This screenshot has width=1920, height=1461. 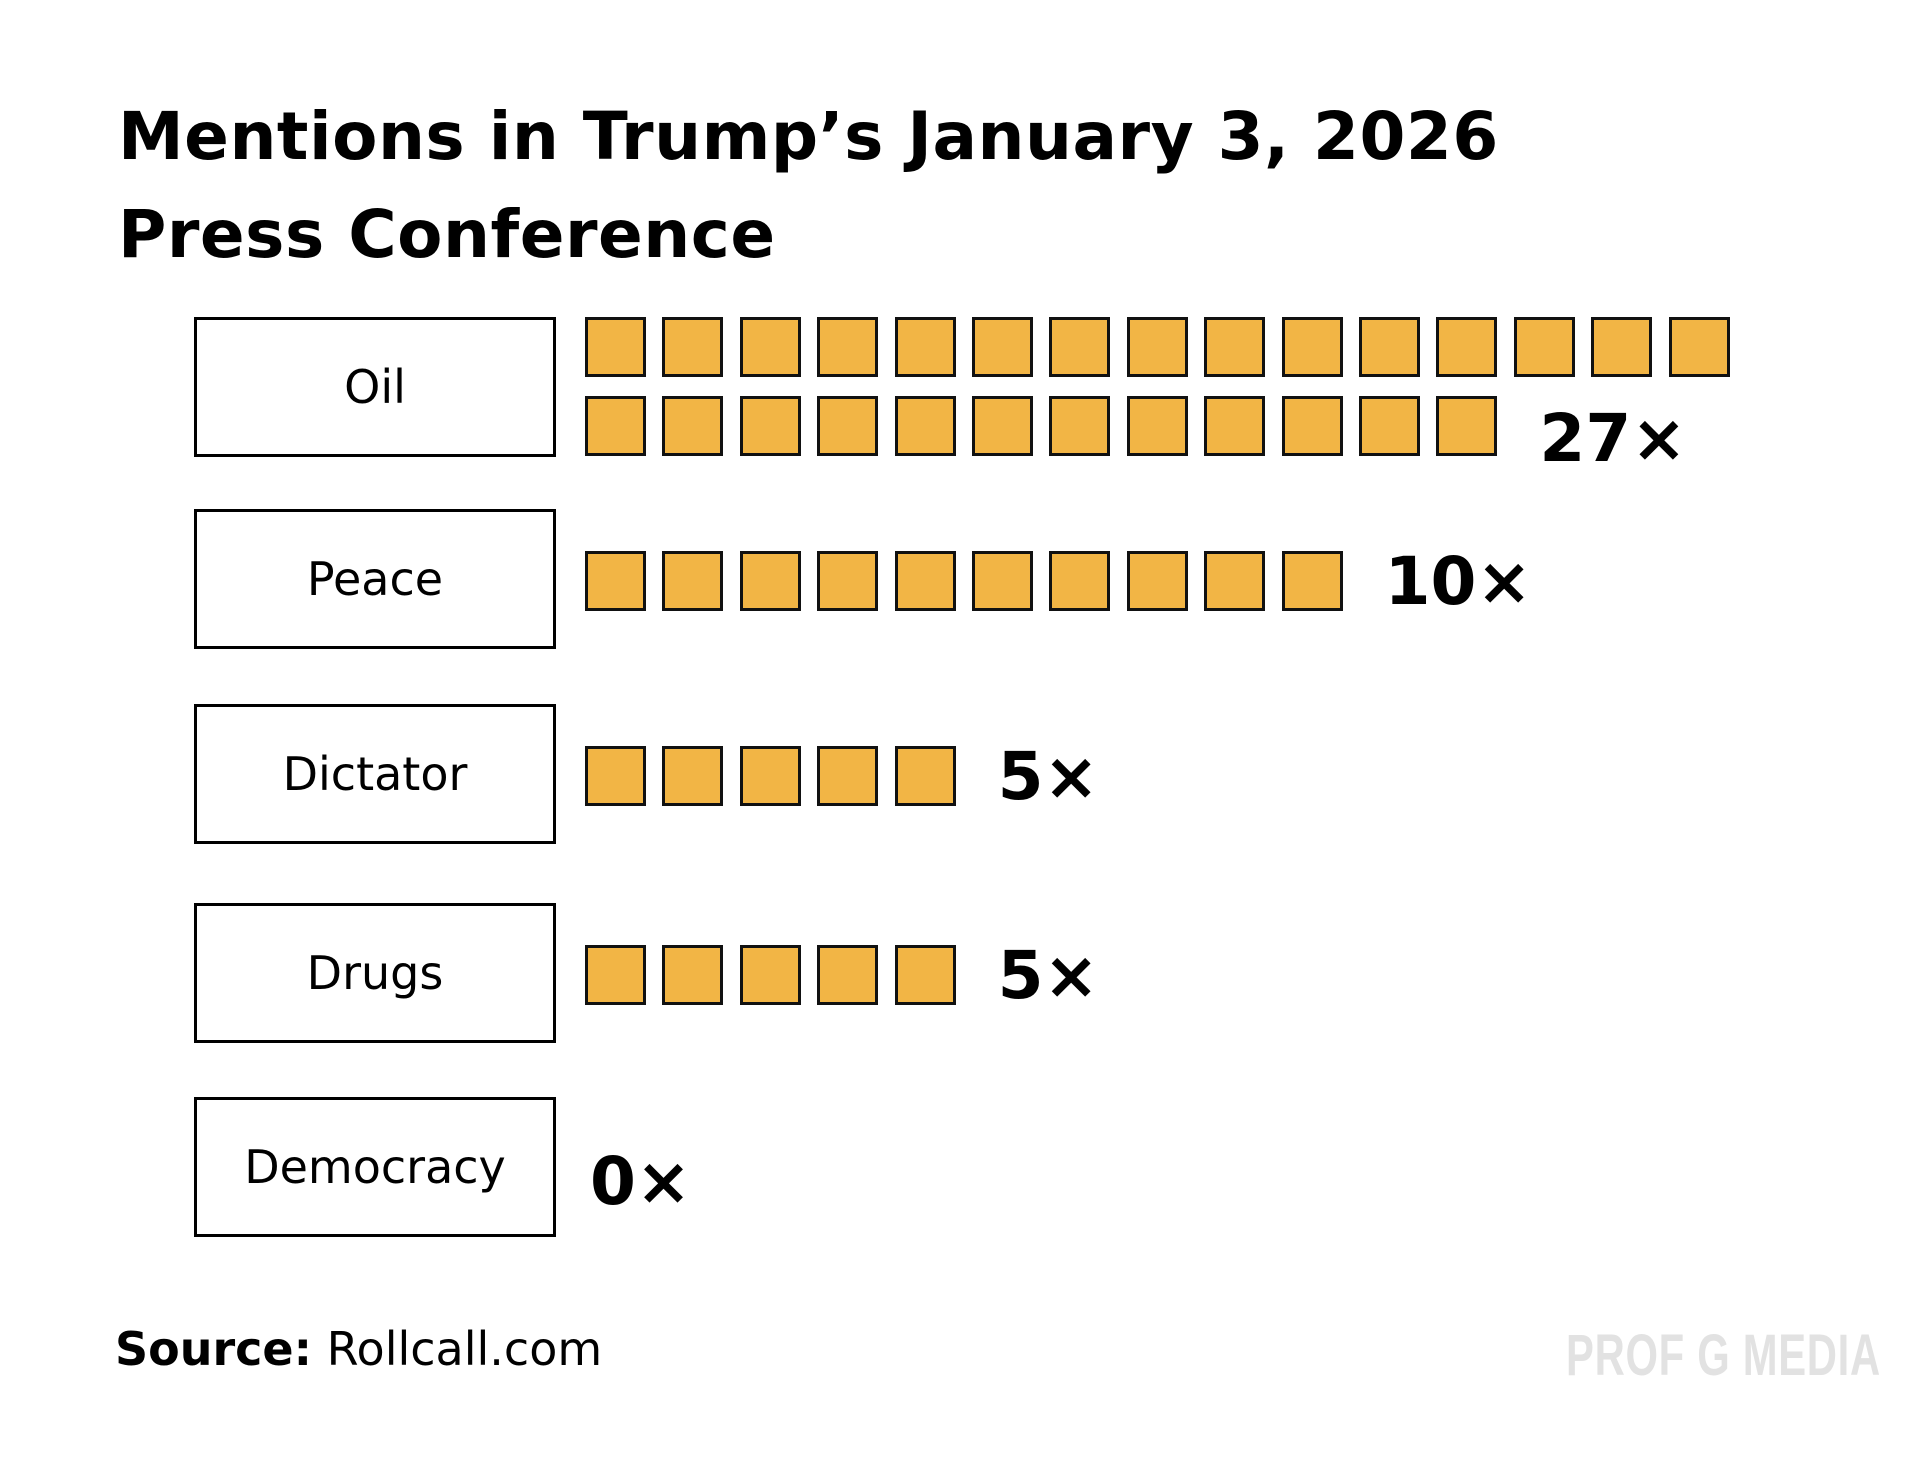 I want to click on count-label-drugs: 5×, so click(x=1048, y=975).